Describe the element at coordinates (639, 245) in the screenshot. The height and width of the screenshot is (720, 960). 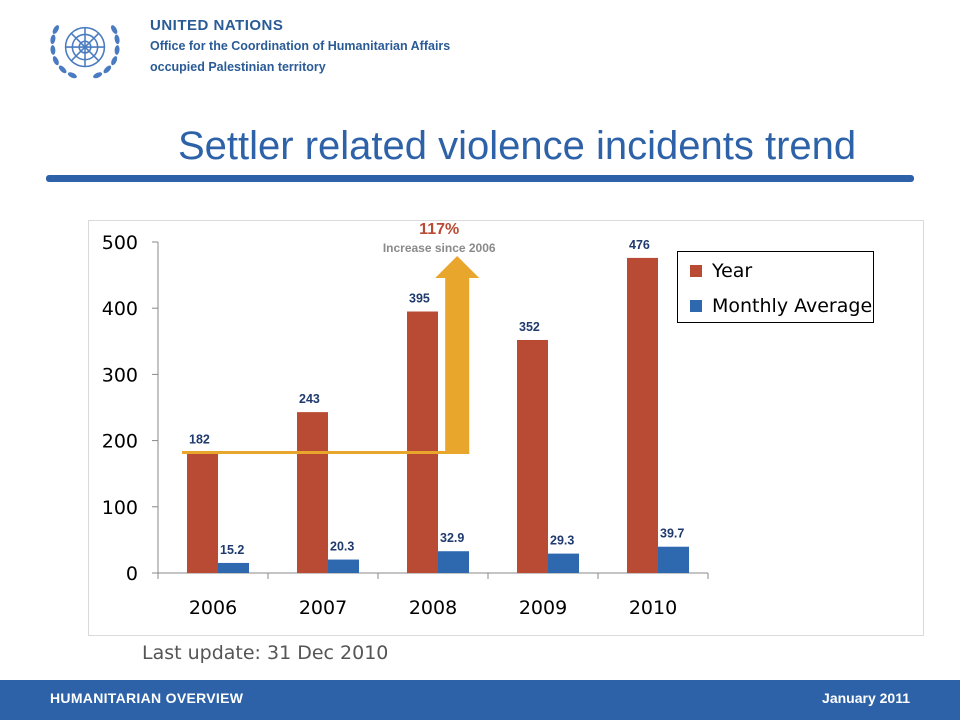
I see `data-label: 476` at that location.